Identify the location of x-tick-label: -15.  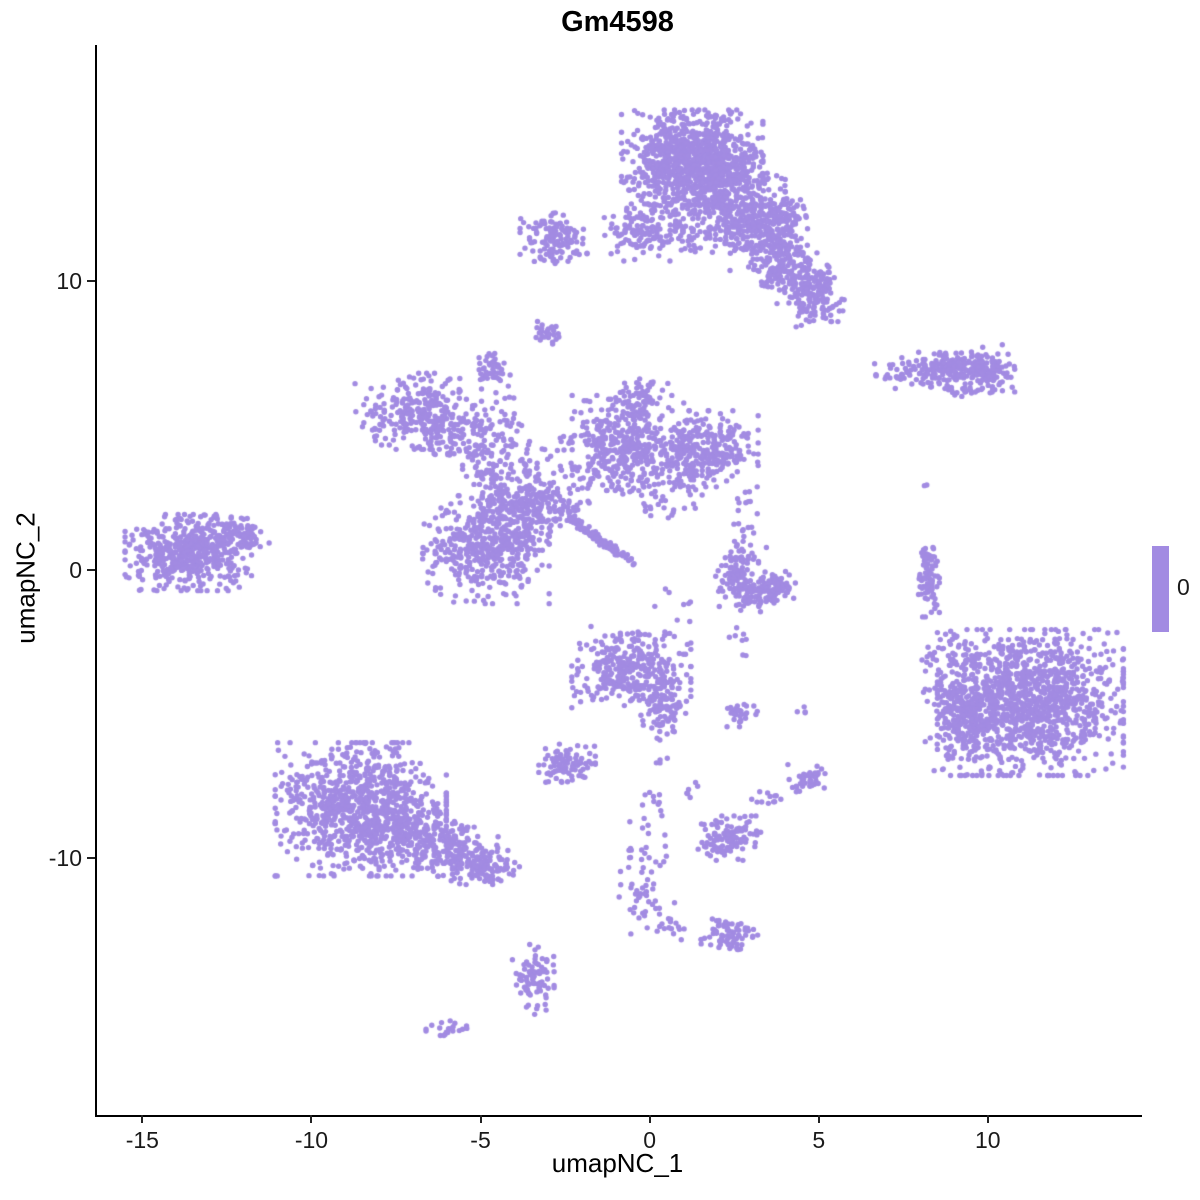
(142, 1140).